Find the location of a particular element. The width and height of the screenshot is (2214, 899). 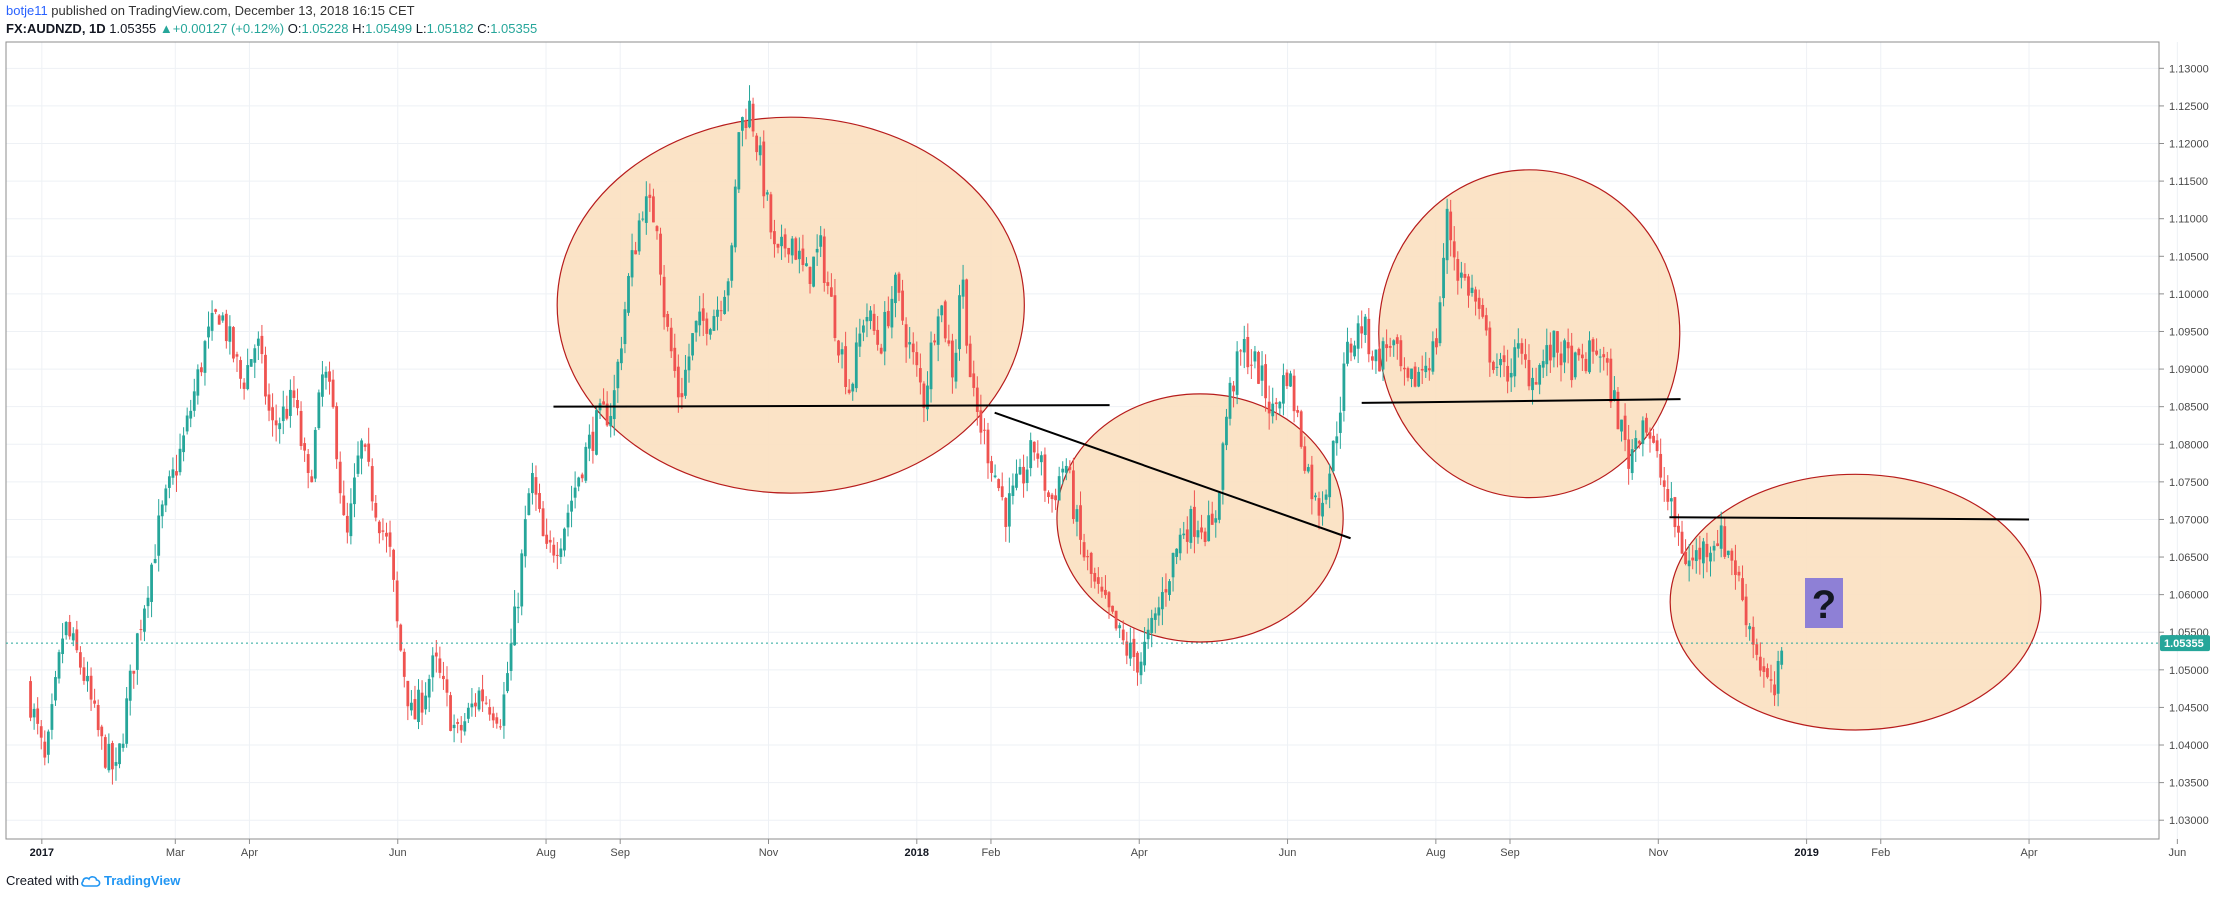

close-value: 1.05355 is located at coordinates (514, 28).